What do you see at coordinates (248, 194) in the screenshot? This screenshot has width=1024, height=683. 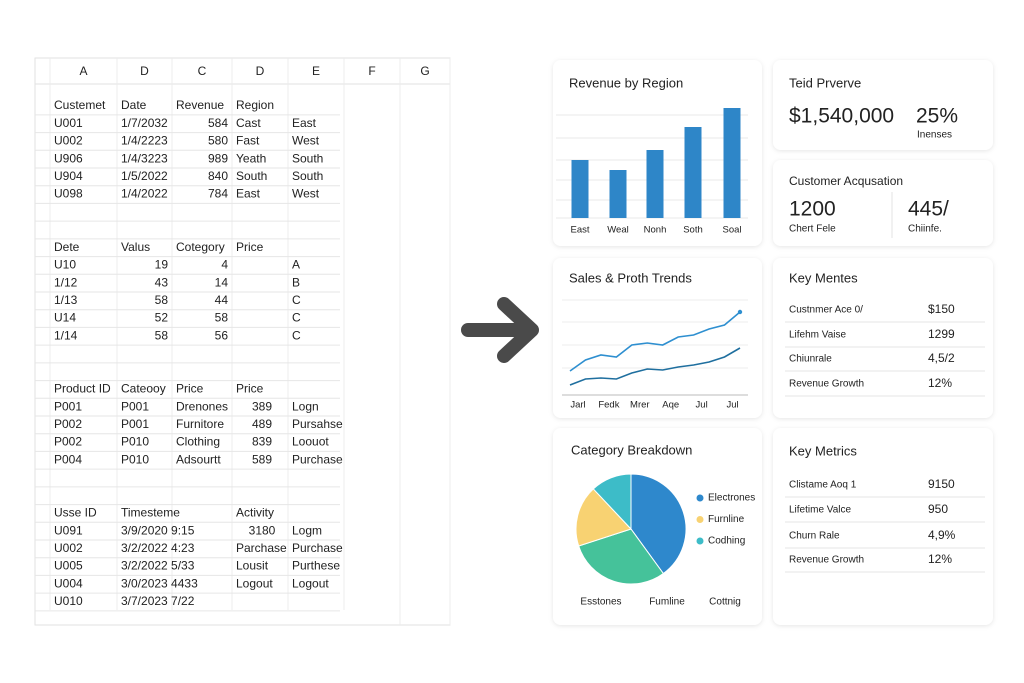 I see `cell: East` at bounding box center [248, 194].